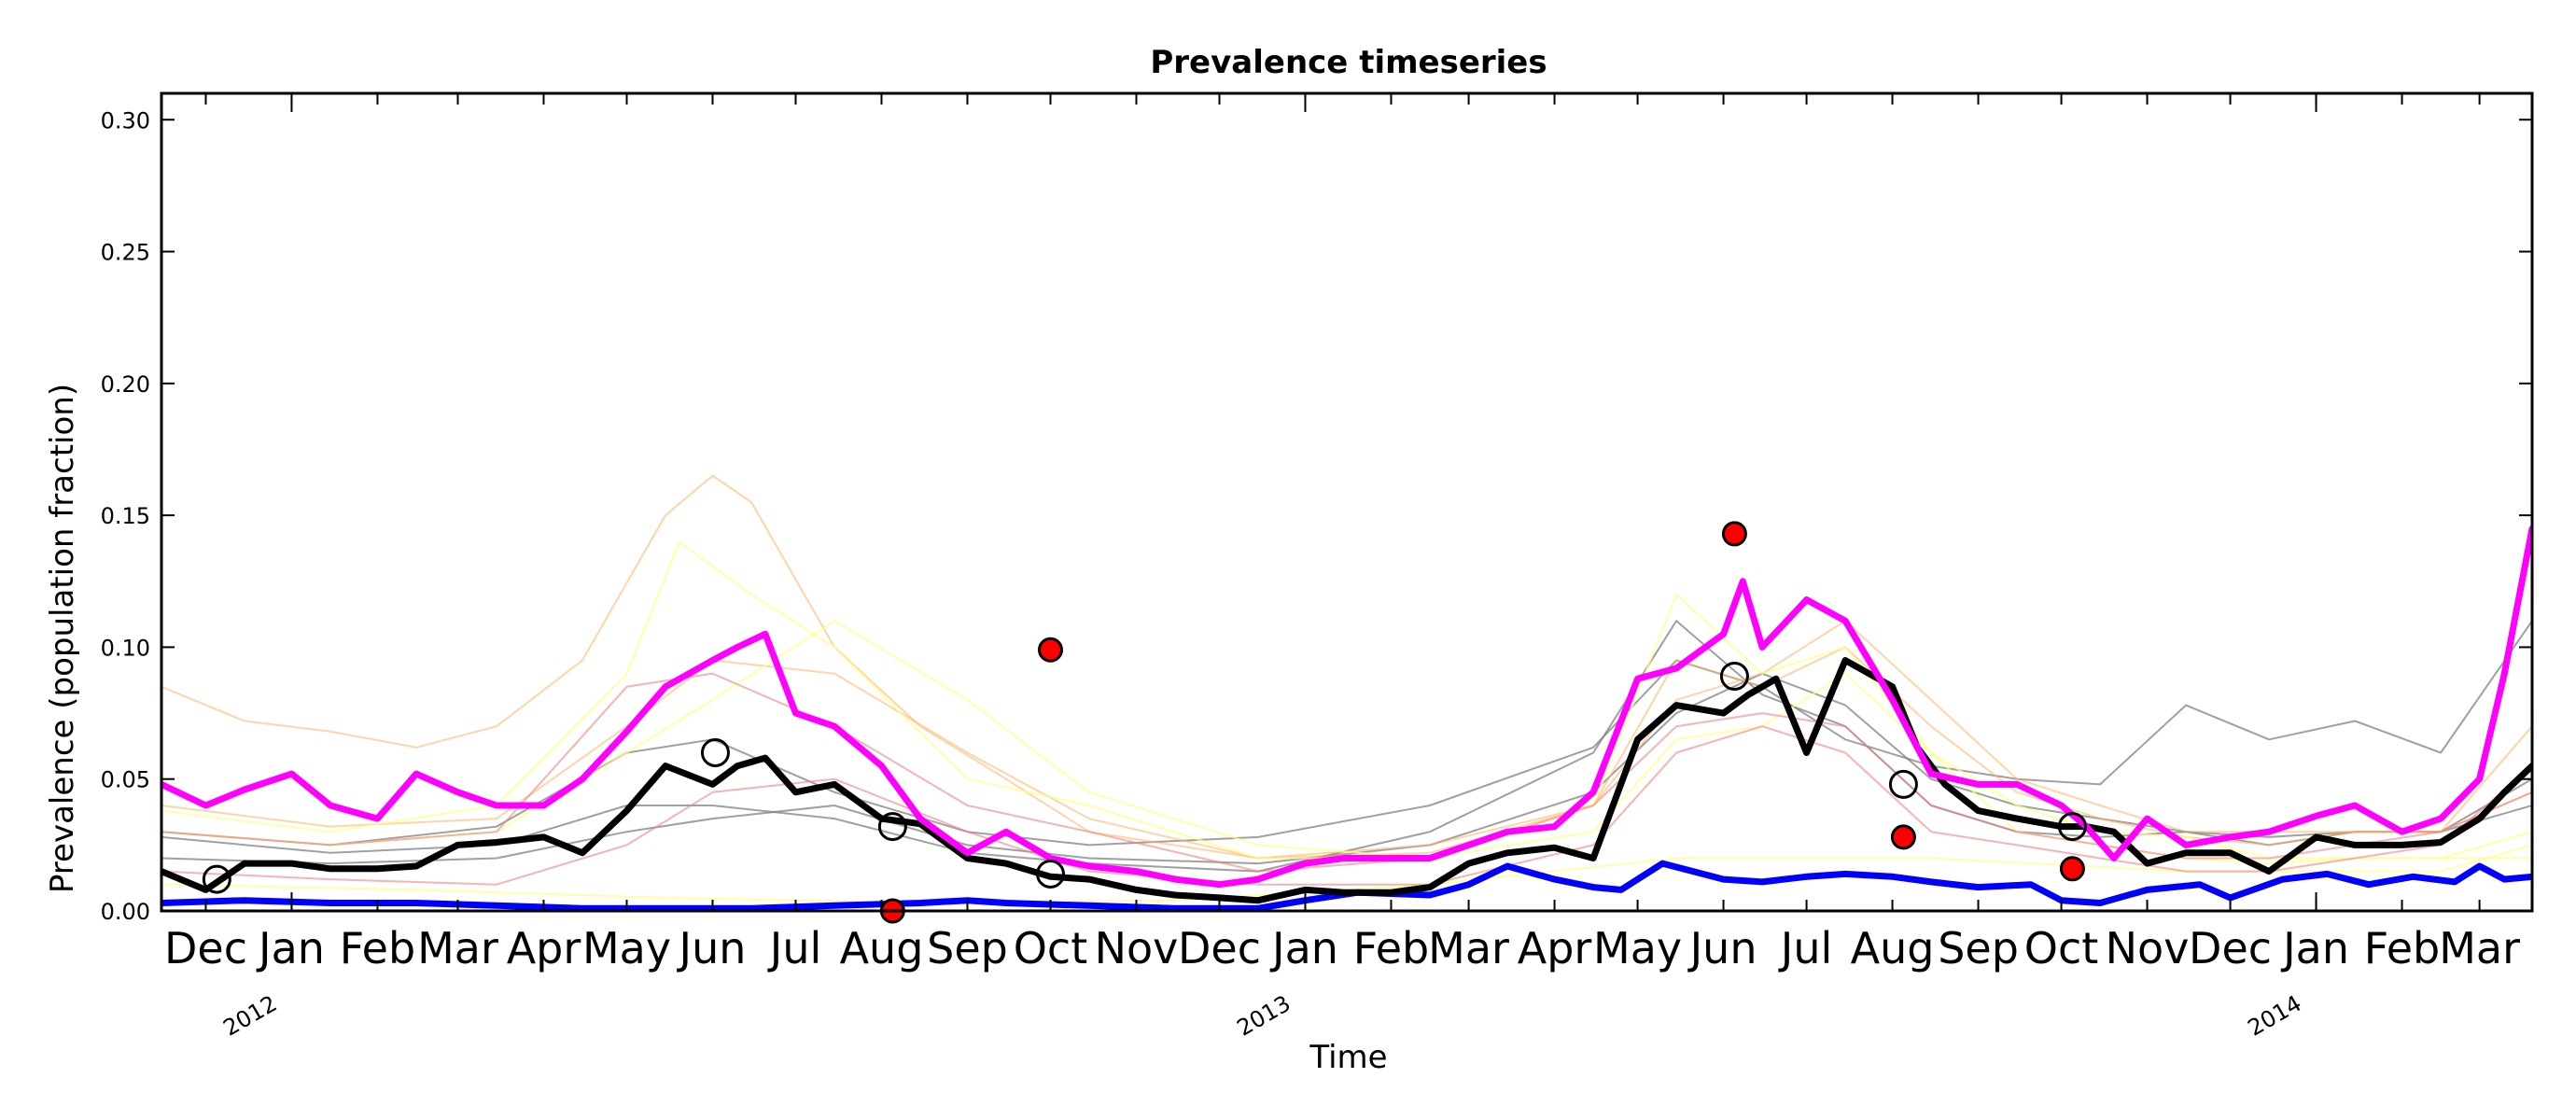 Image resolution: width=2576 pixels, height=1120 pixels. Describe the element at coordinates (1348, 1057) in the screenshot. I see `x-axis-label: Time` at that location.